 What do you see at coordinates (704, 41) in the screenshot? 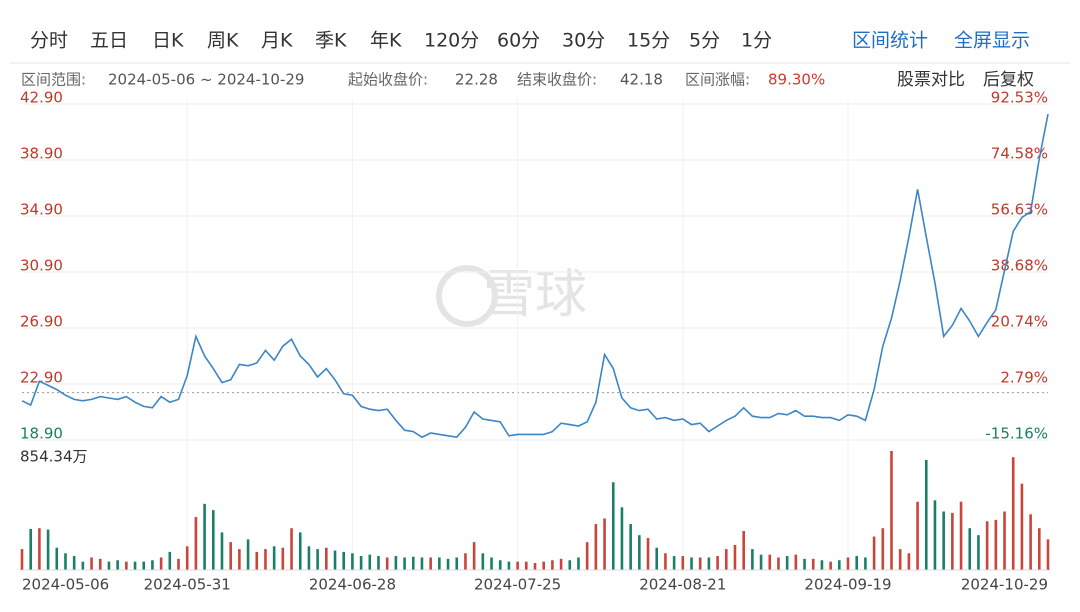
I see `period-tab: 5分` at bounding box center [704, 41].